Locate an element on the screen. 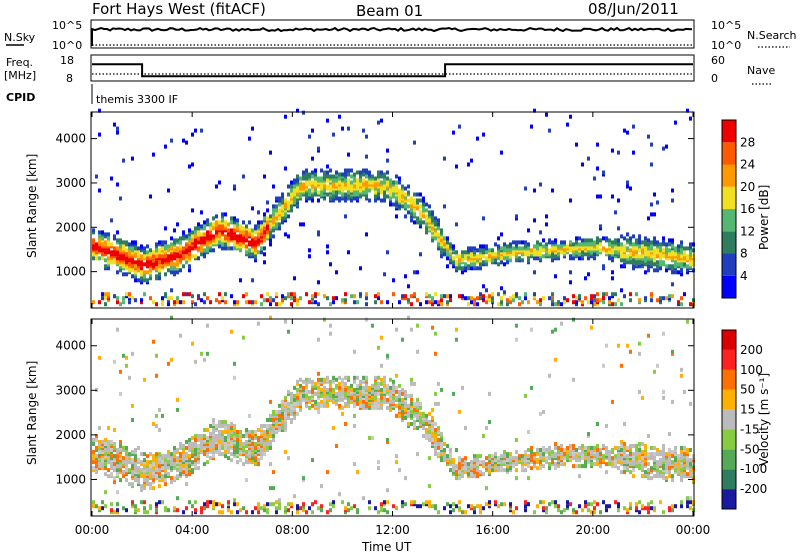 This screenshot has height=558, width=800. nave-tick-top: 60 is located at coordinates (718, 60).